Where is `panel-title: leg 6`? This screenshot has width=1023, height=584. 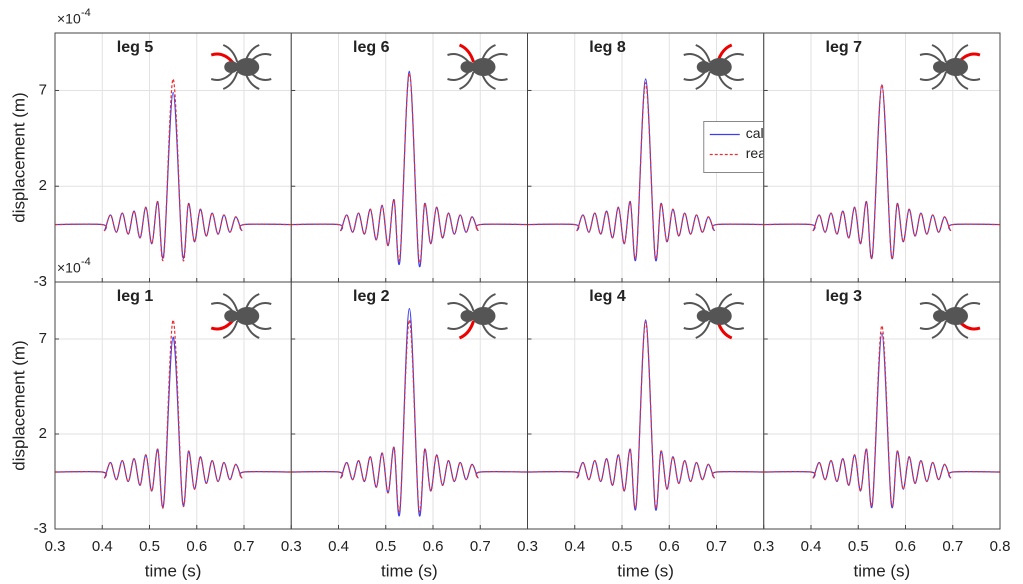 panel-title: leg 6 is located at coordinates (371, 47).